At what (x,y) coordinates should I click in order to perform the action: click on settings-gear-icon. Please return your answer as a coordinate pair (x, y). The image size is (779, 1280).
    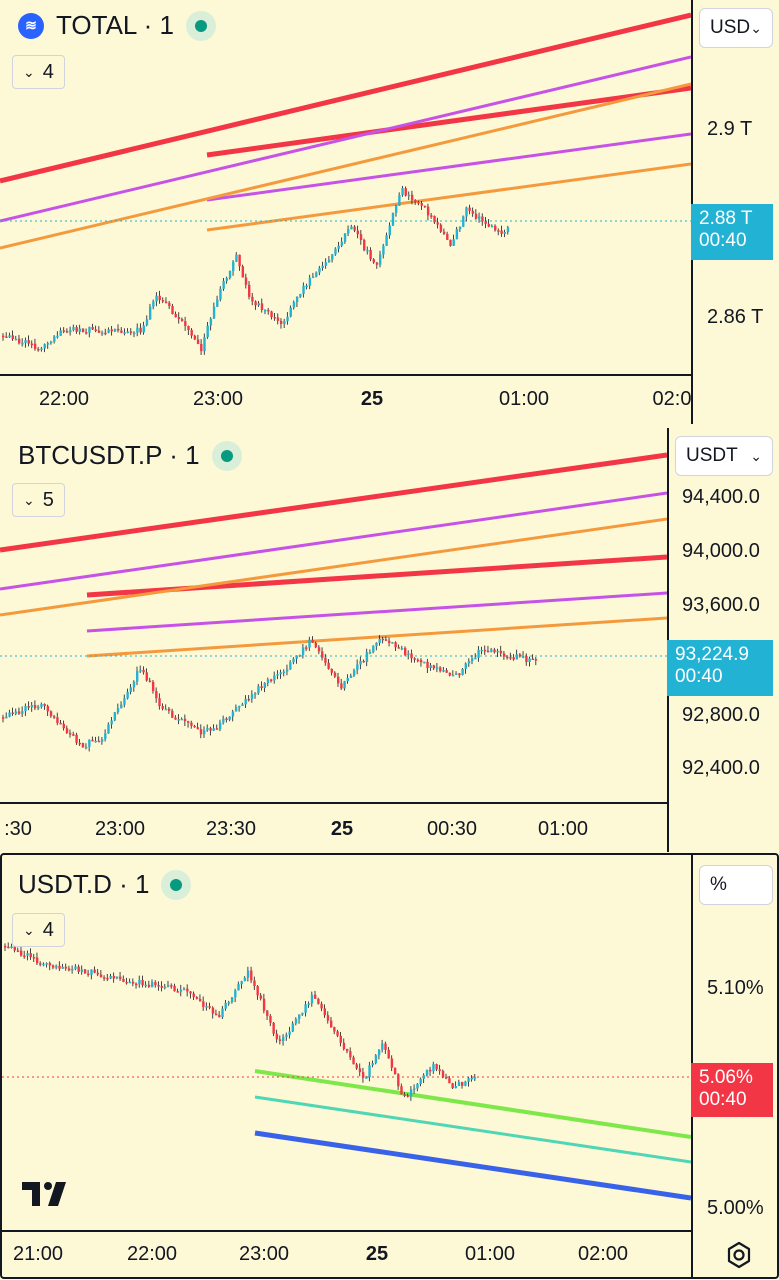
    Looking at the image, I should click on (739, 1255).